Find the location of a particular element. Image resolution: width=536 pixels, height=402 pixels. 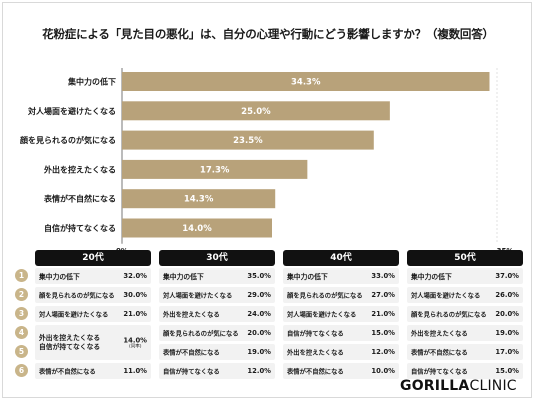

bar-value-label: 14.0% is located at coordinates (197, 229).